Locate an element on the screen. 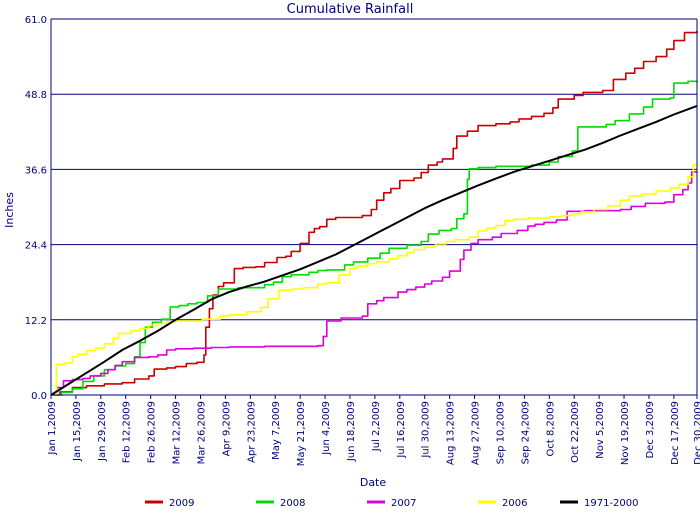  x-tick-label: Sep 10,2009 is located at coordinates (501, 432).